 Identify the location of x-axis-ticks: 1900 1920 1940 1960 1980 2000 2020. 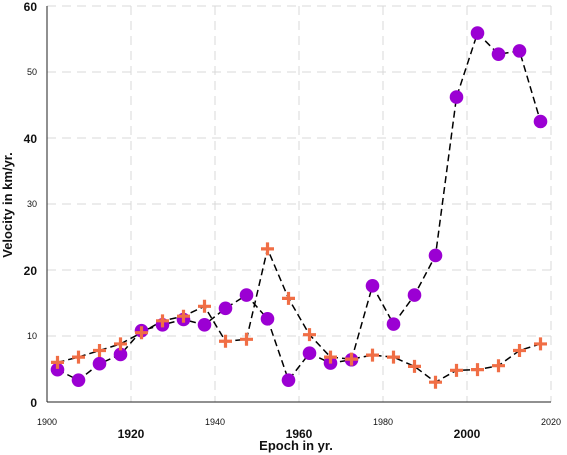
(299, 429).